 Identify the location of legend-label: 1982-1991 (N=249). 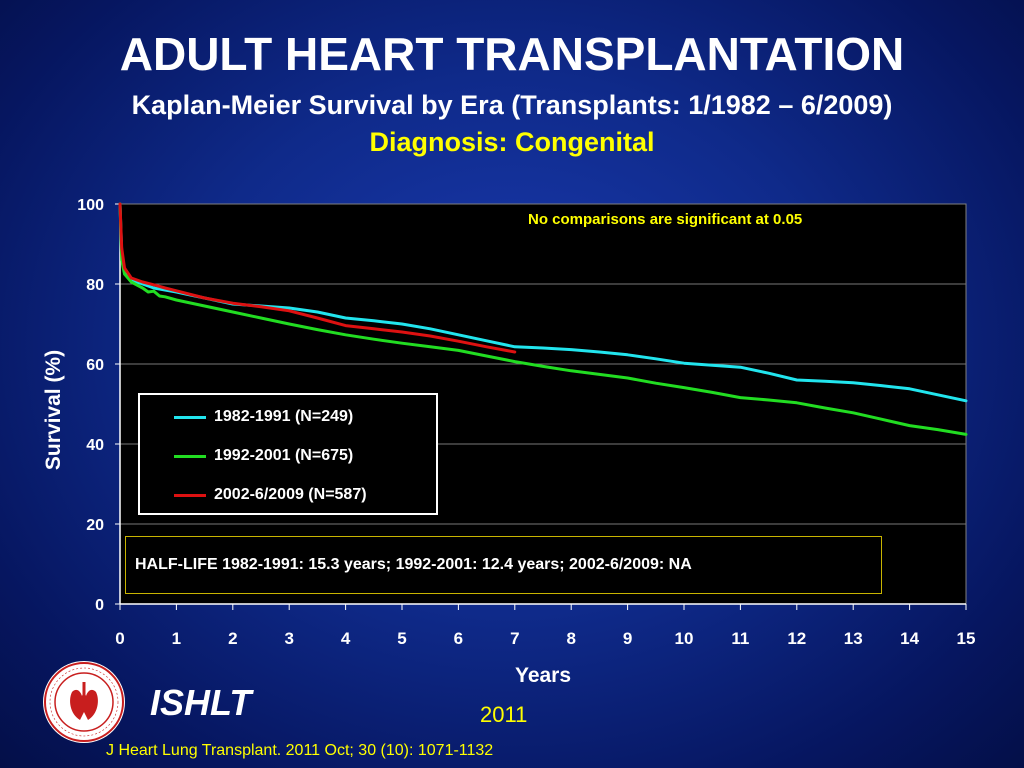
(284, 416).